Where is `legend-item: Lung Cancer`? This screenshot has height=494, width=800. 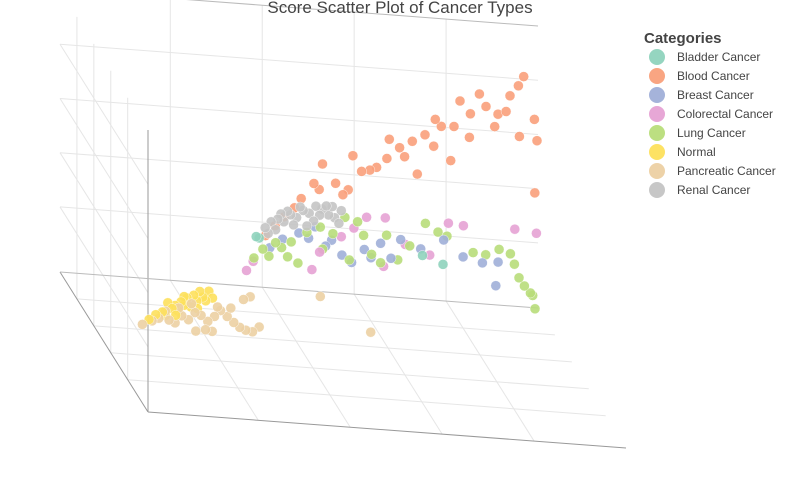 legend-item: Lung Cancer is located at coordinates (697, 133).